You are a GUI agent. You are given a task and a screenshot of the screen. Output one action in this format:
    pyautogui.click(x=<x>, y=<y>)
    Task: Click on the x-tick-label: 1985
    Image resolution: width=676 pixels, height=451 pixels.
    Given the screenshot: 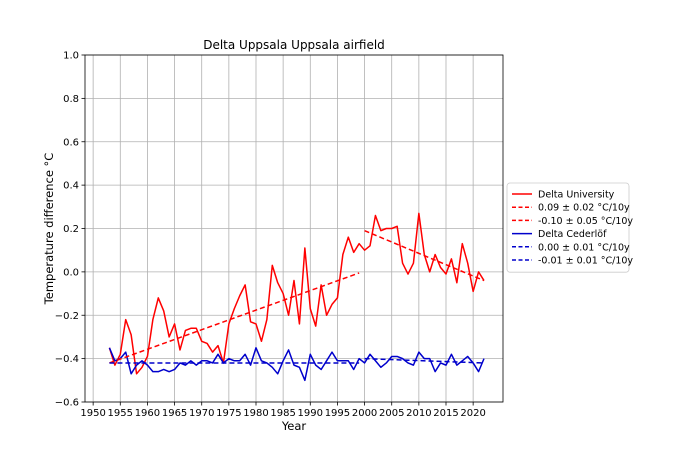 What is the action you would take?
    pyautogui.click(x=282, y=413)
    